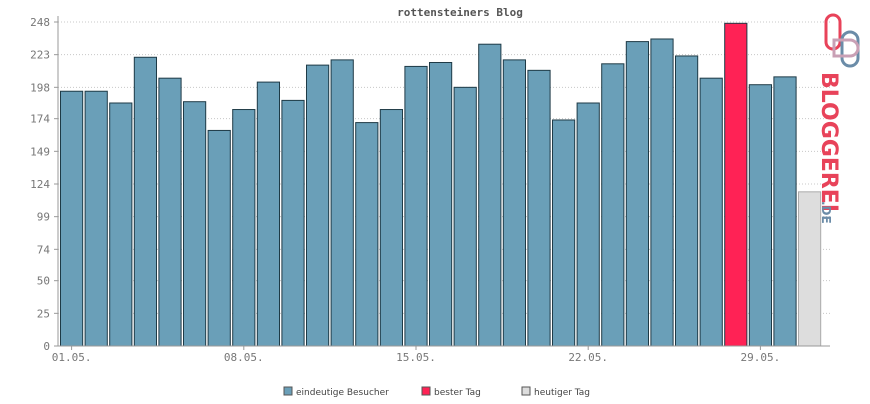 This screenshot has width=870, height=404. Describe the element at coordinates (40, 22) in the screenshot. I see `y-tick-label: 248` at that location.